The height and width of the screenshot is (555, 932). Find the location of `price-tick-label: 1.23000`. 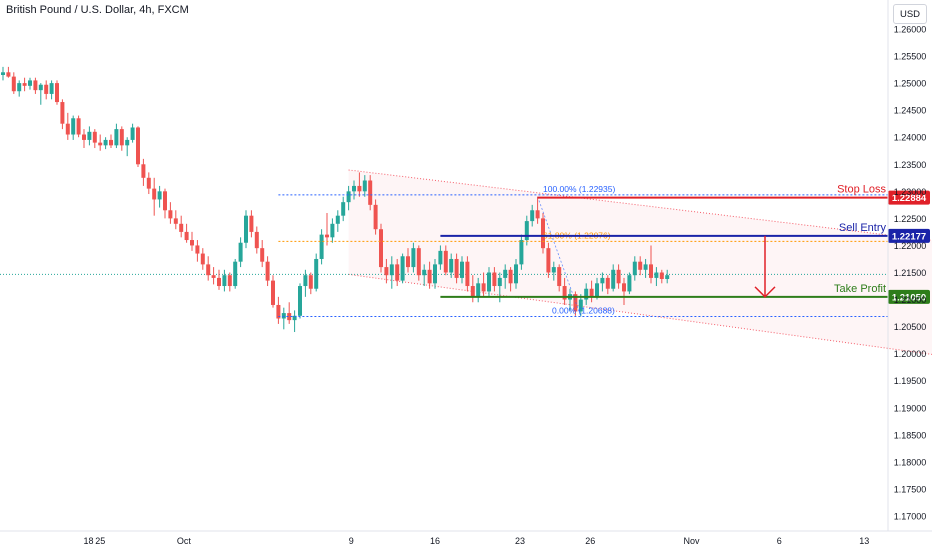

price-tick-label: 1.23000 is located at coordinates (910, 192).